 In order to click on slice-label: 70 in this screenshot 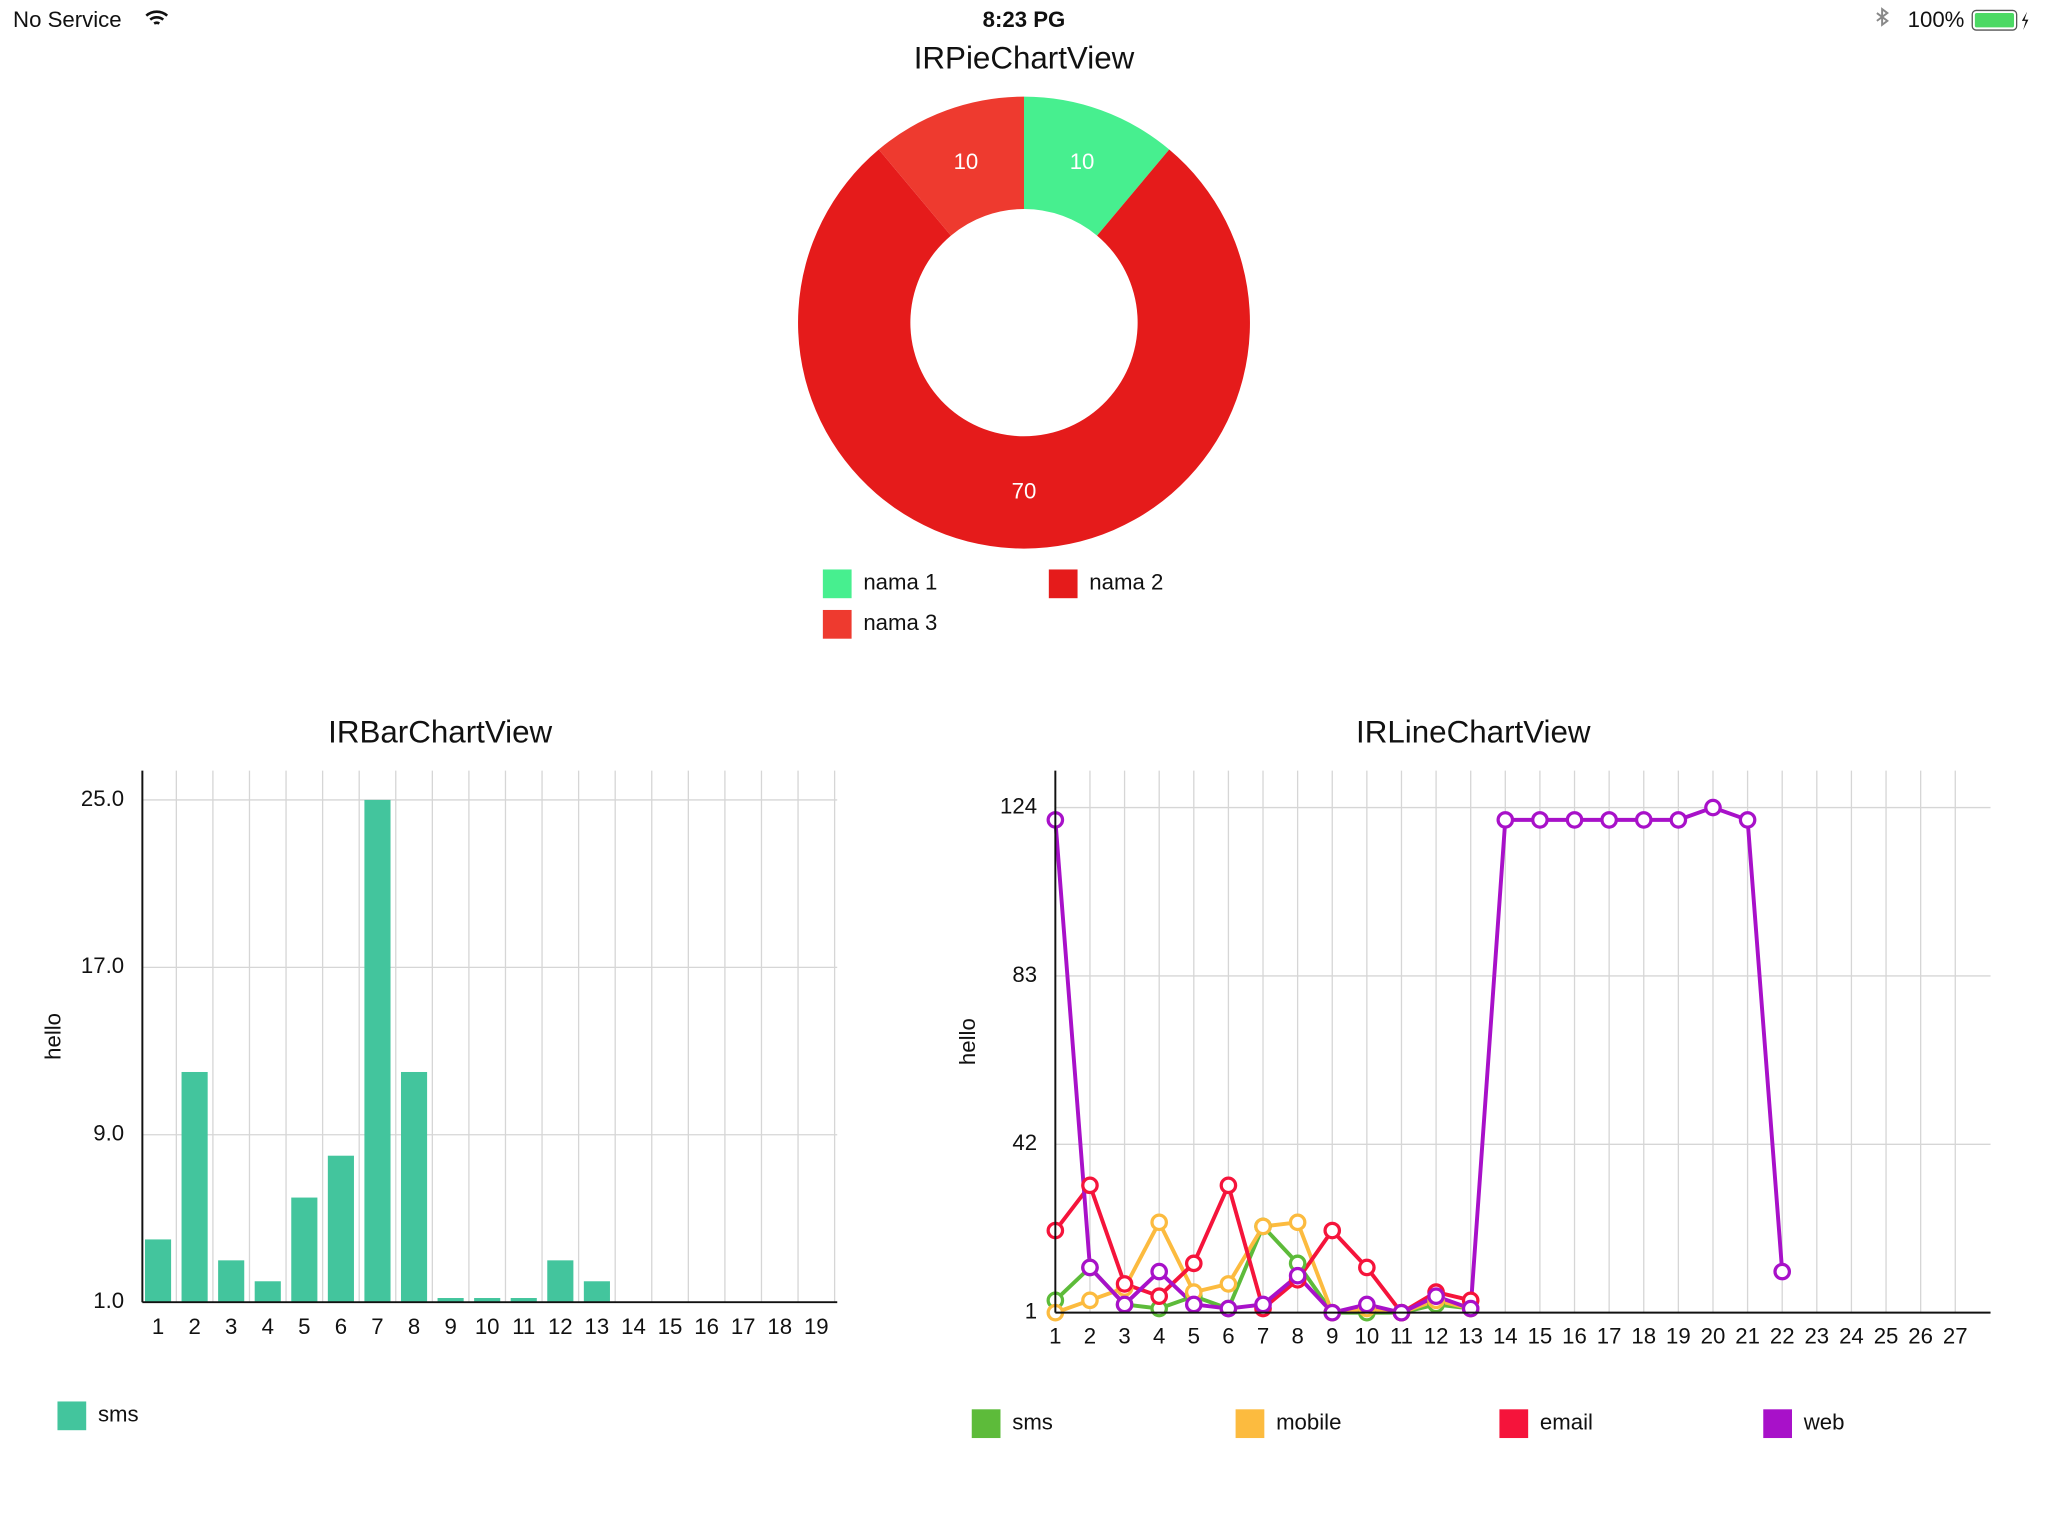, I will do `click(1024, 490)`.